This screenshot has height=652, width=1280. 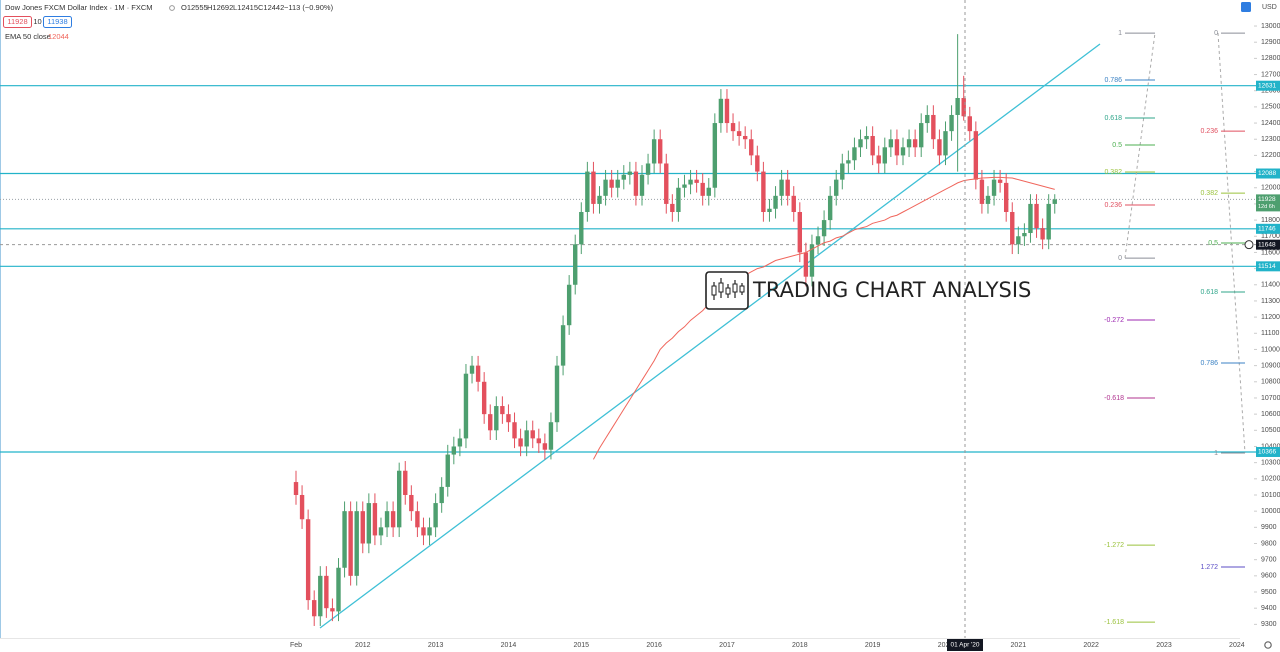 I want to click on fib-label: 0.236, so click(x=1209, y=131).